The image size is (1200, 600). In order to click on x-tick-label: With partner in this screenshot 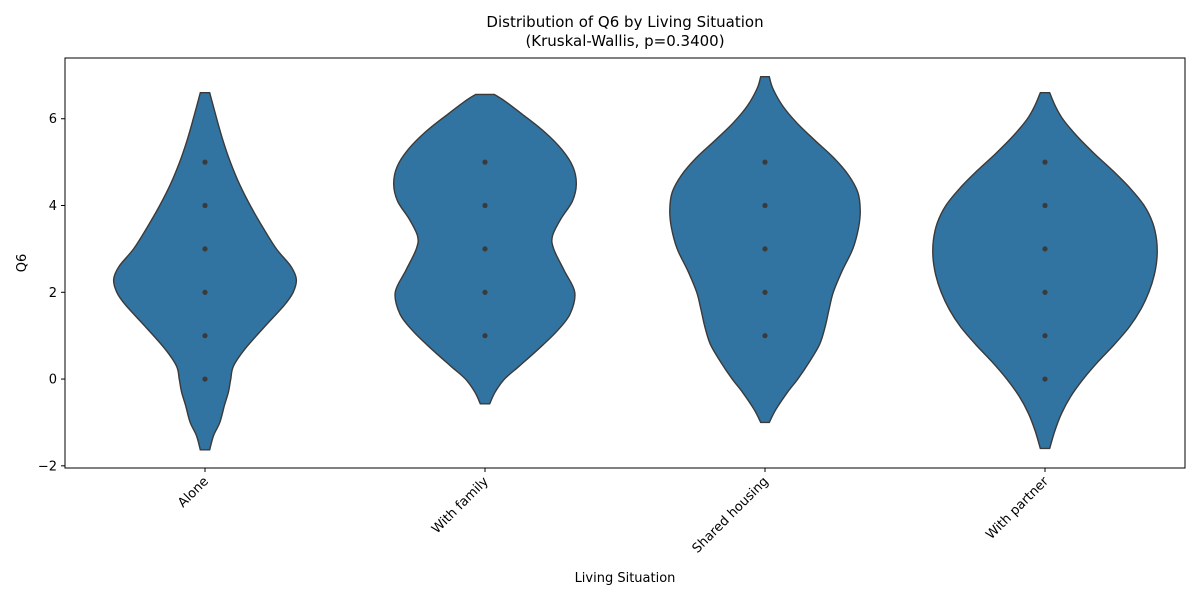, I will do `click(1017, 508)`.